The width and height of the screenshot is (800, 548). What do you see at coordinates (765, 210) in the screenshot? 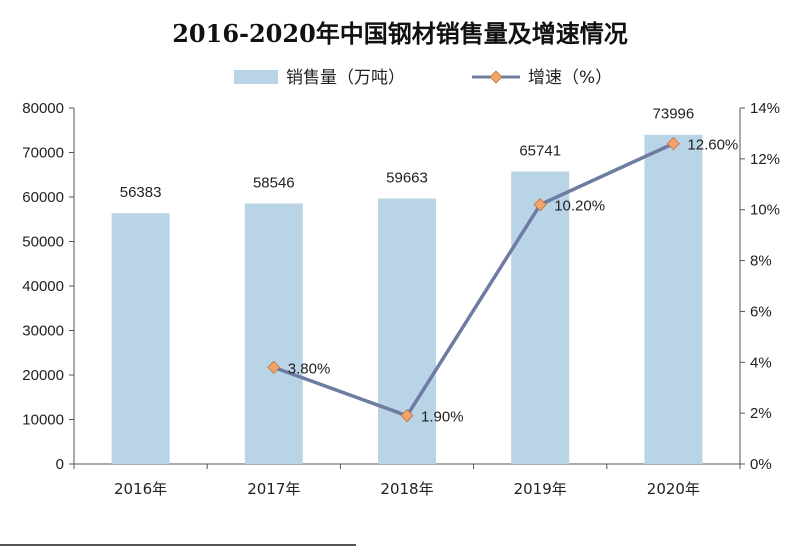
I see `right-tick-label: 10%` at bounding box center [765, 210].